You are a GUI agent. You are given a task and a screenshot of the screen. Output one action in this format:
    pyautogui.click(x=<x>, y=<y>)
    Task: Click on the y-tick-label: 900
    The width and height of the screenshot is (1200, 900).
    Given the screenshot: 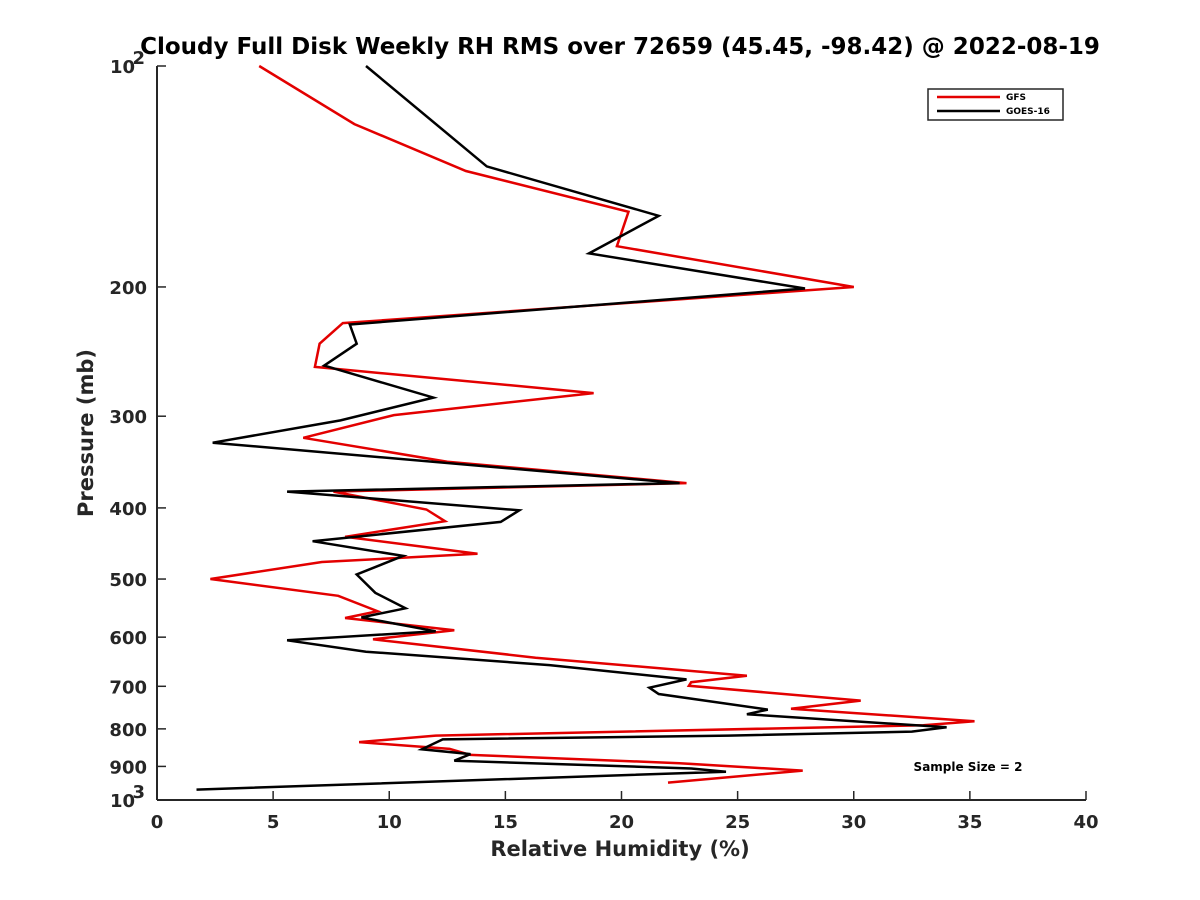 What is the action you would take?
    pyautogui.click(x=128, y=767)
    